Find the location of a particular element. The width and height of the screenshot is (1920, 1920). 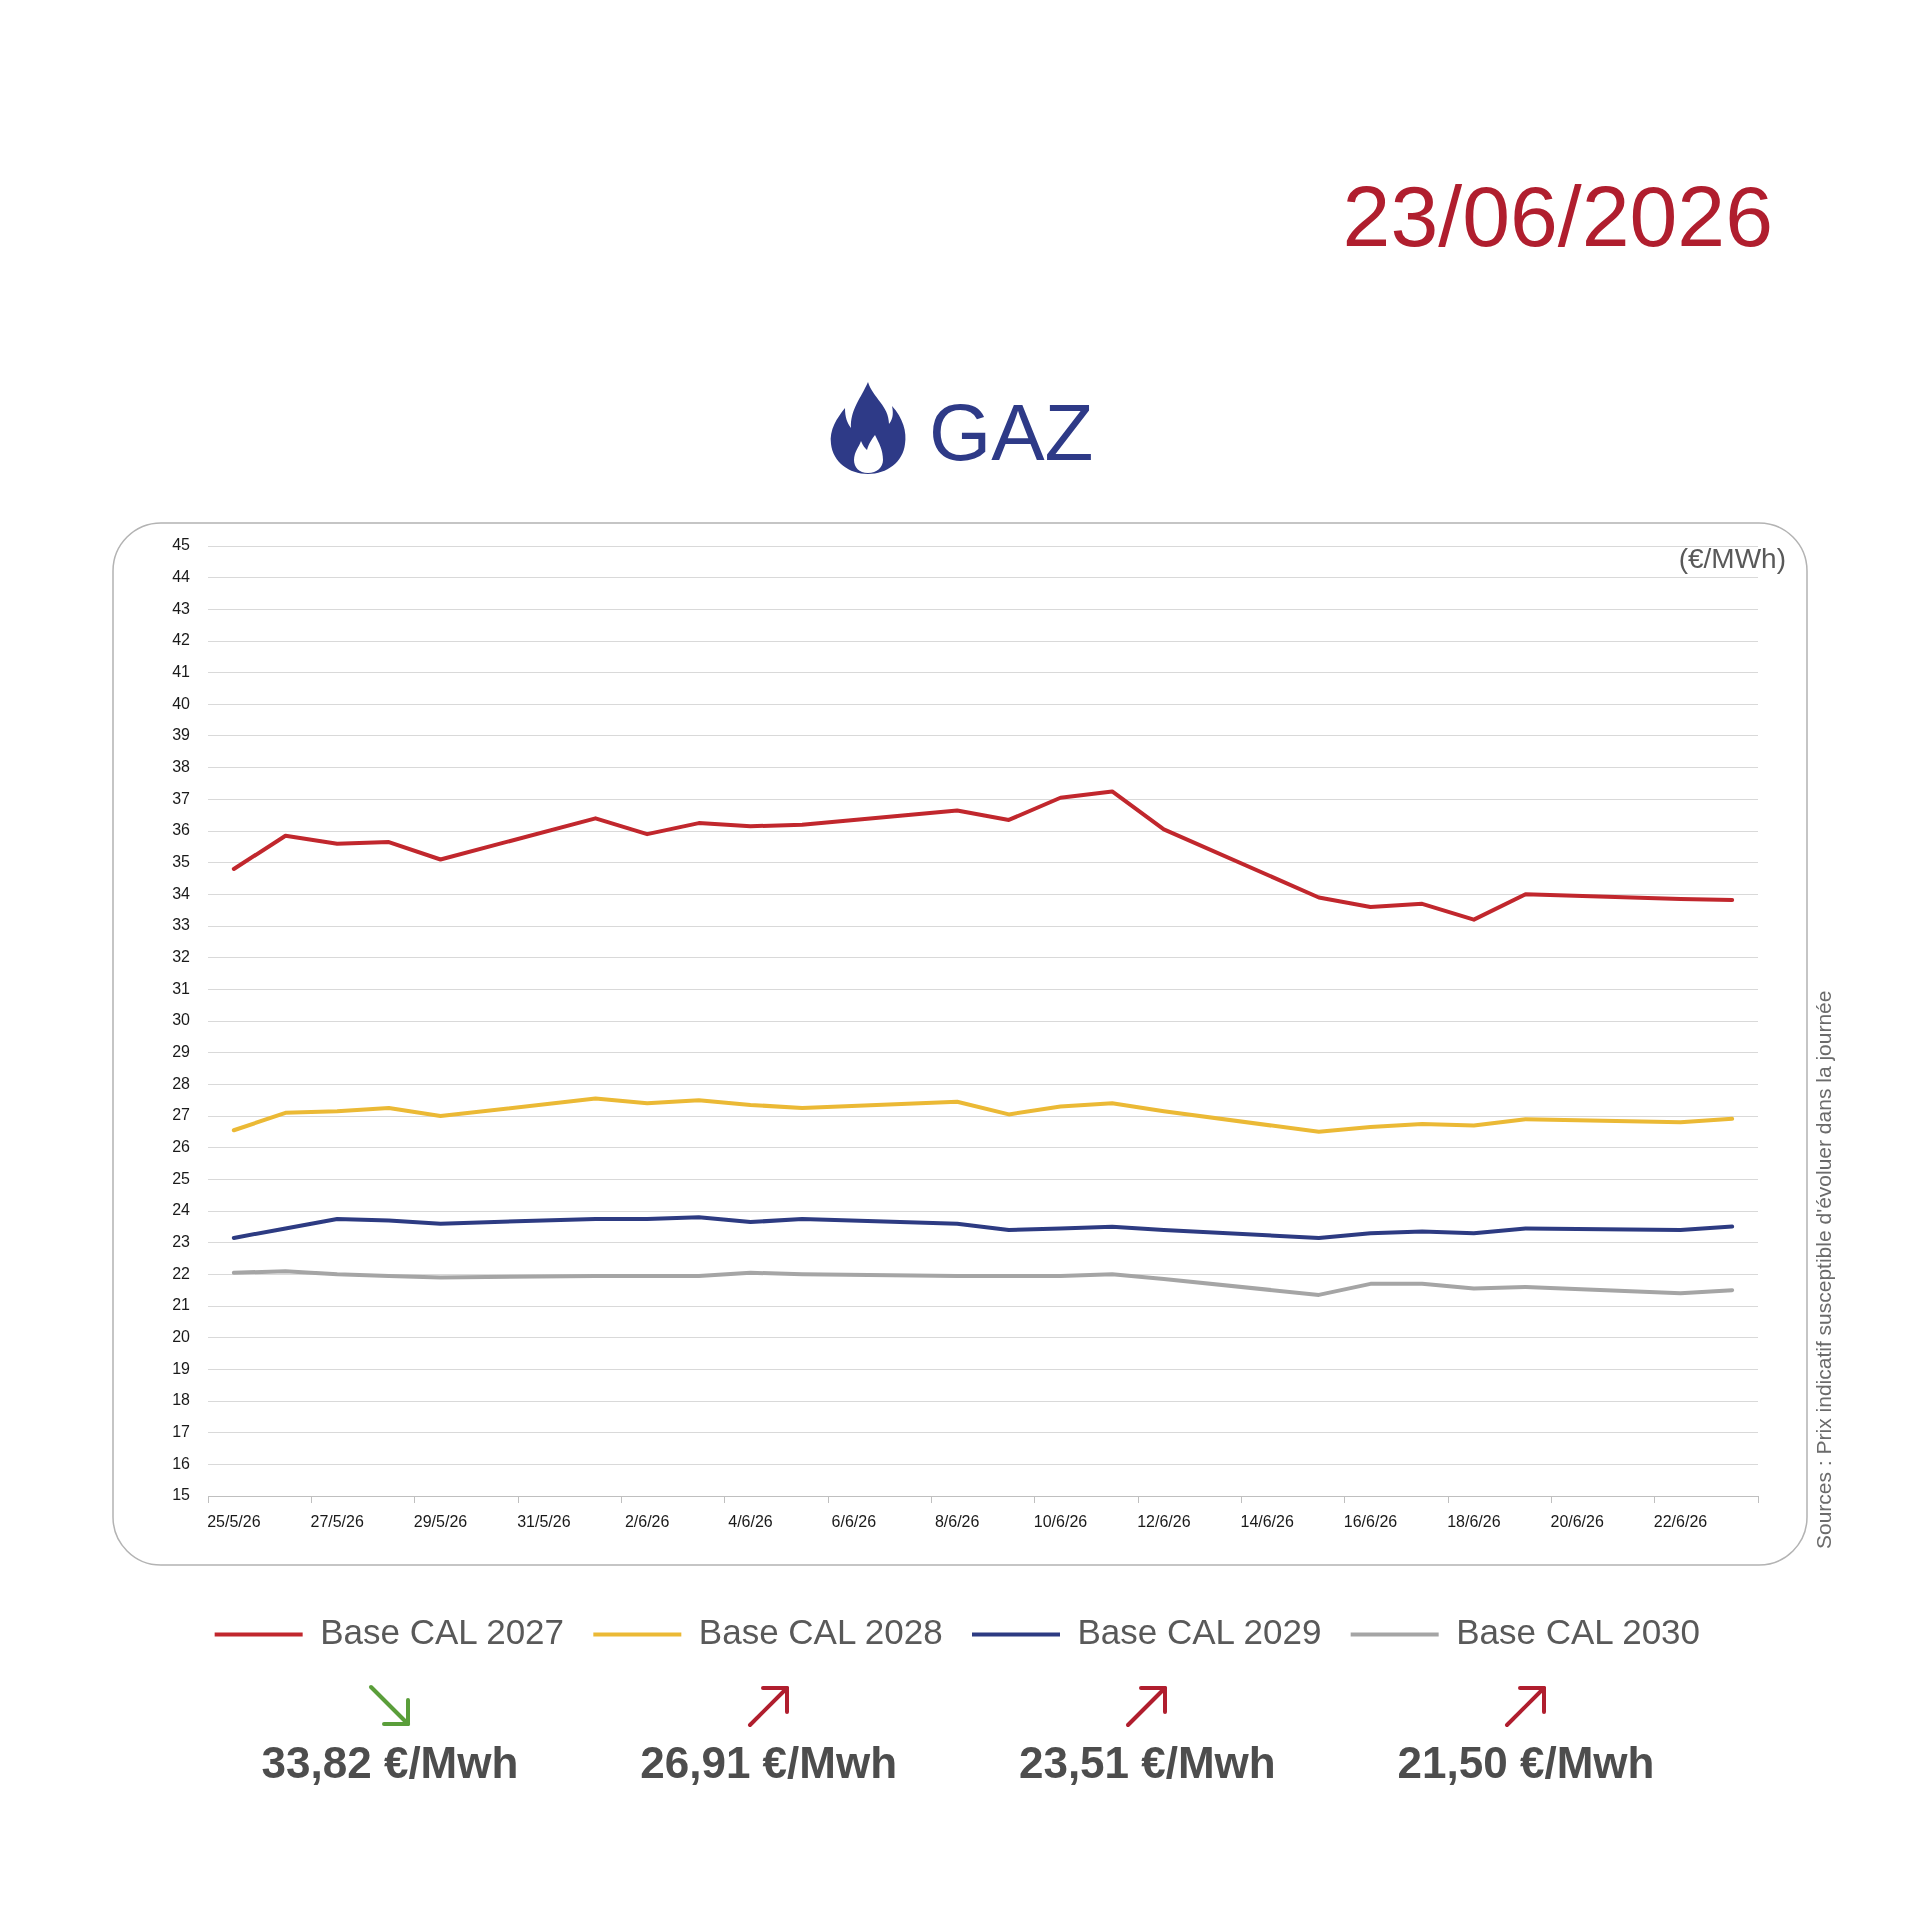

x-tick-label: 8/6/26 is located at coordinates (957, 1522).